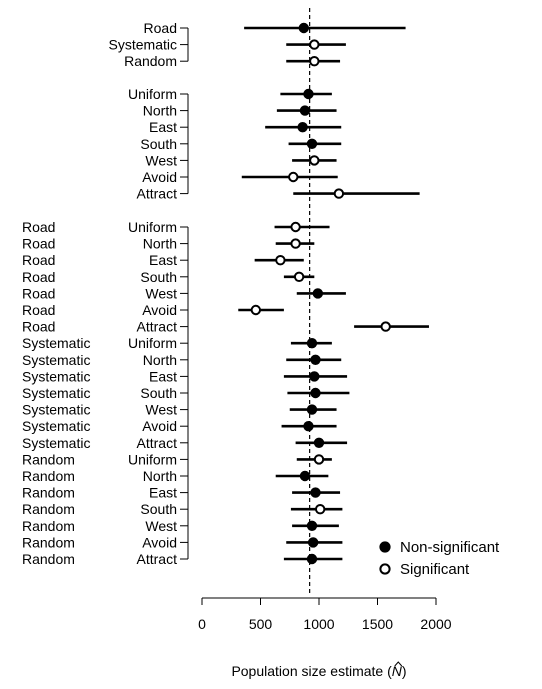 The height and width of the screenshot is (689, 542). What do you see at coordinates (150, 61) in the screenshot?
I see `row-label: Random` at bounding box center [150, 61].